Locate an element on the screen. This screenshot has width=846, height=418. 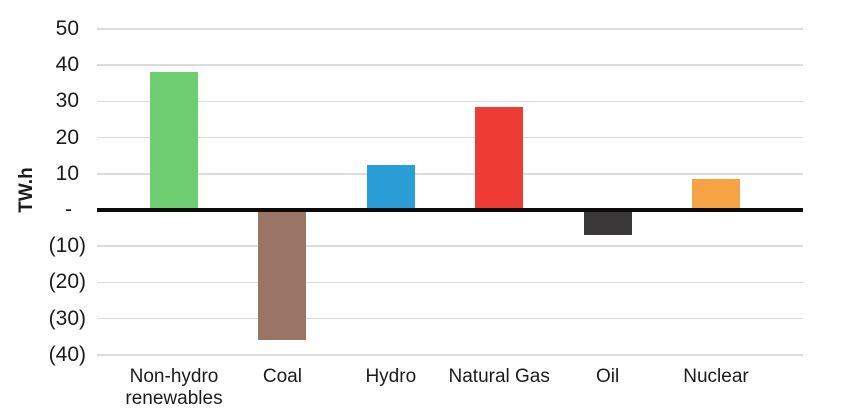
y-tick-label--30: (30) is located at coordinates (67, 318).